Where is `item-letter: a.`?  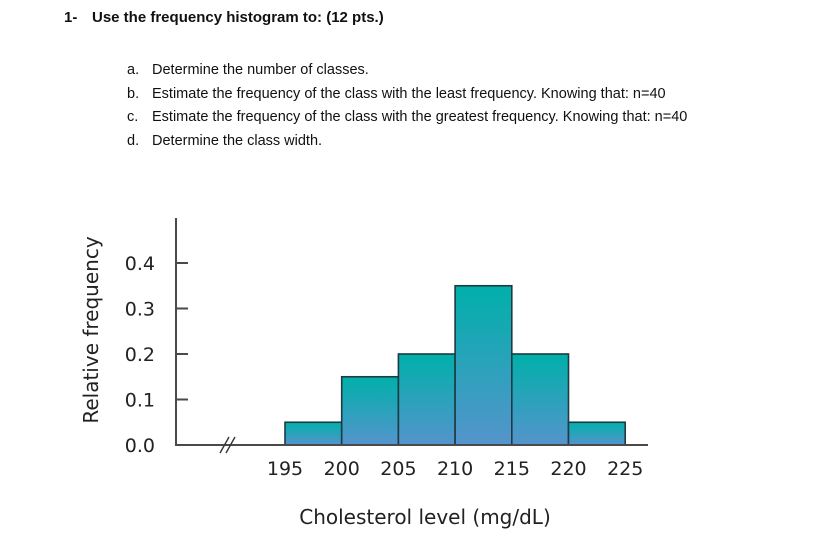
item-letter: a. is located at coordinates (133, 70).